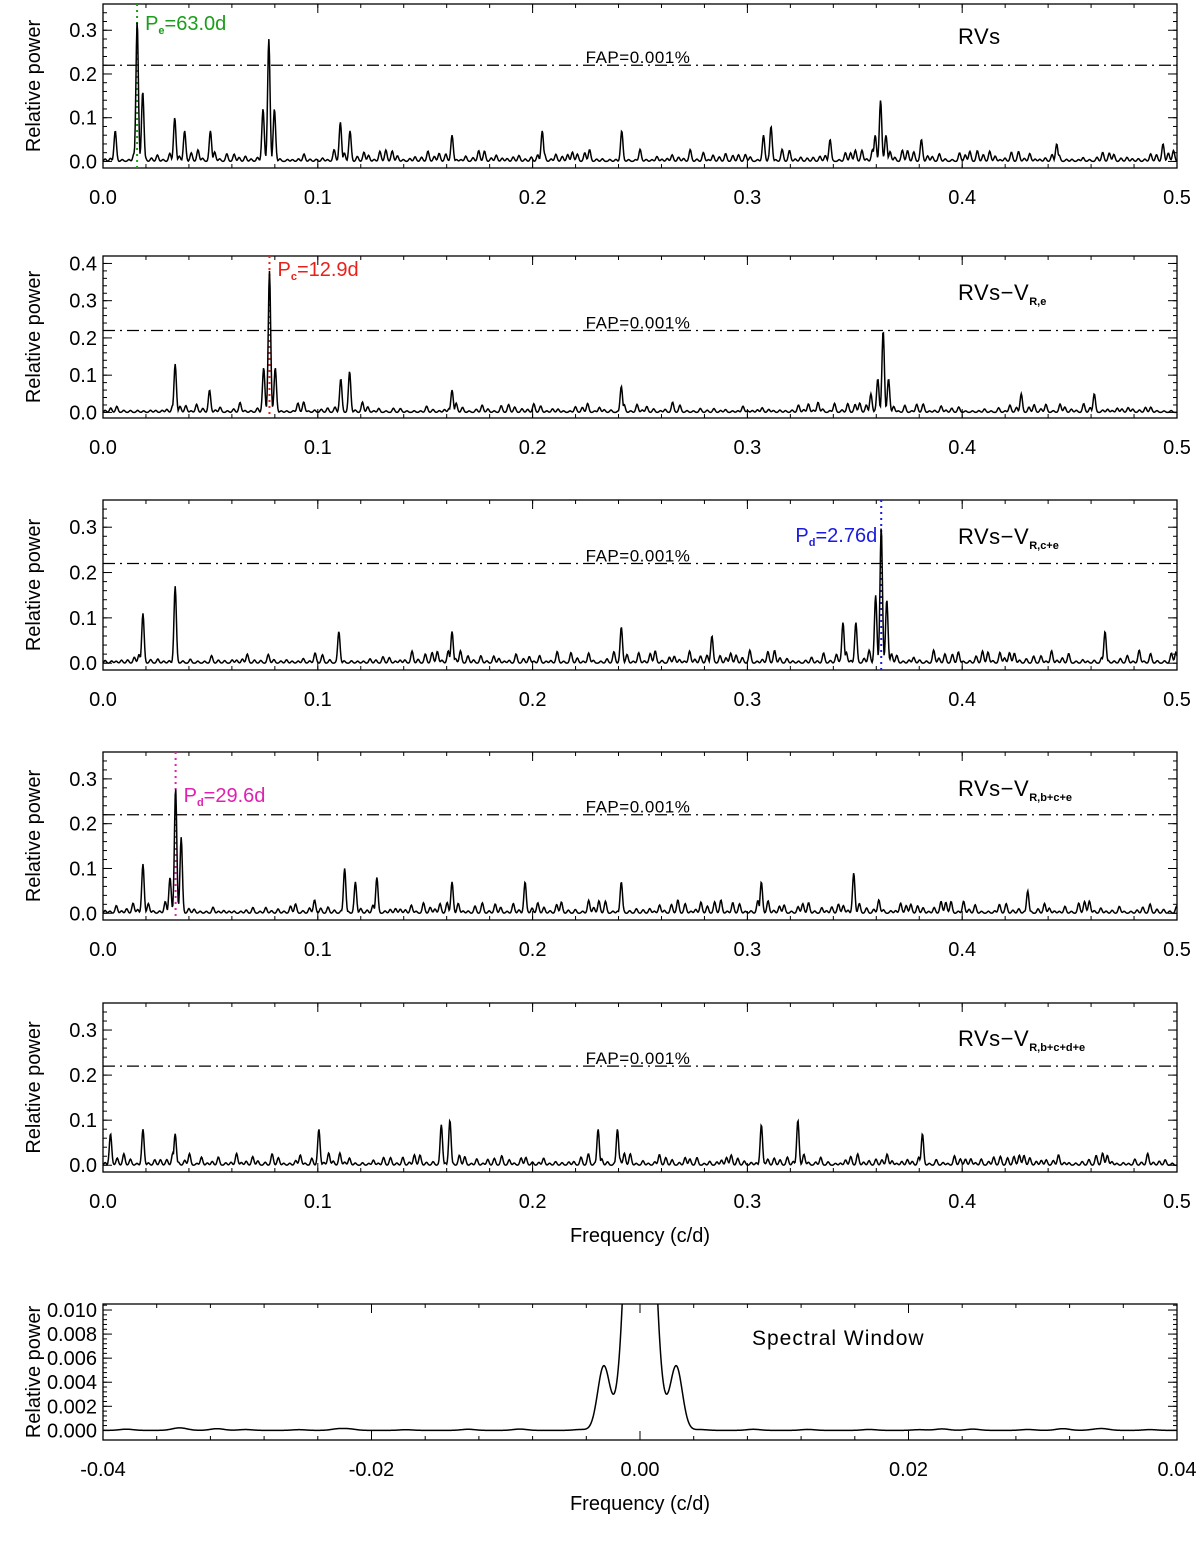  I want to click on panel-label: RVs−VR,e, so click(1002, 294).